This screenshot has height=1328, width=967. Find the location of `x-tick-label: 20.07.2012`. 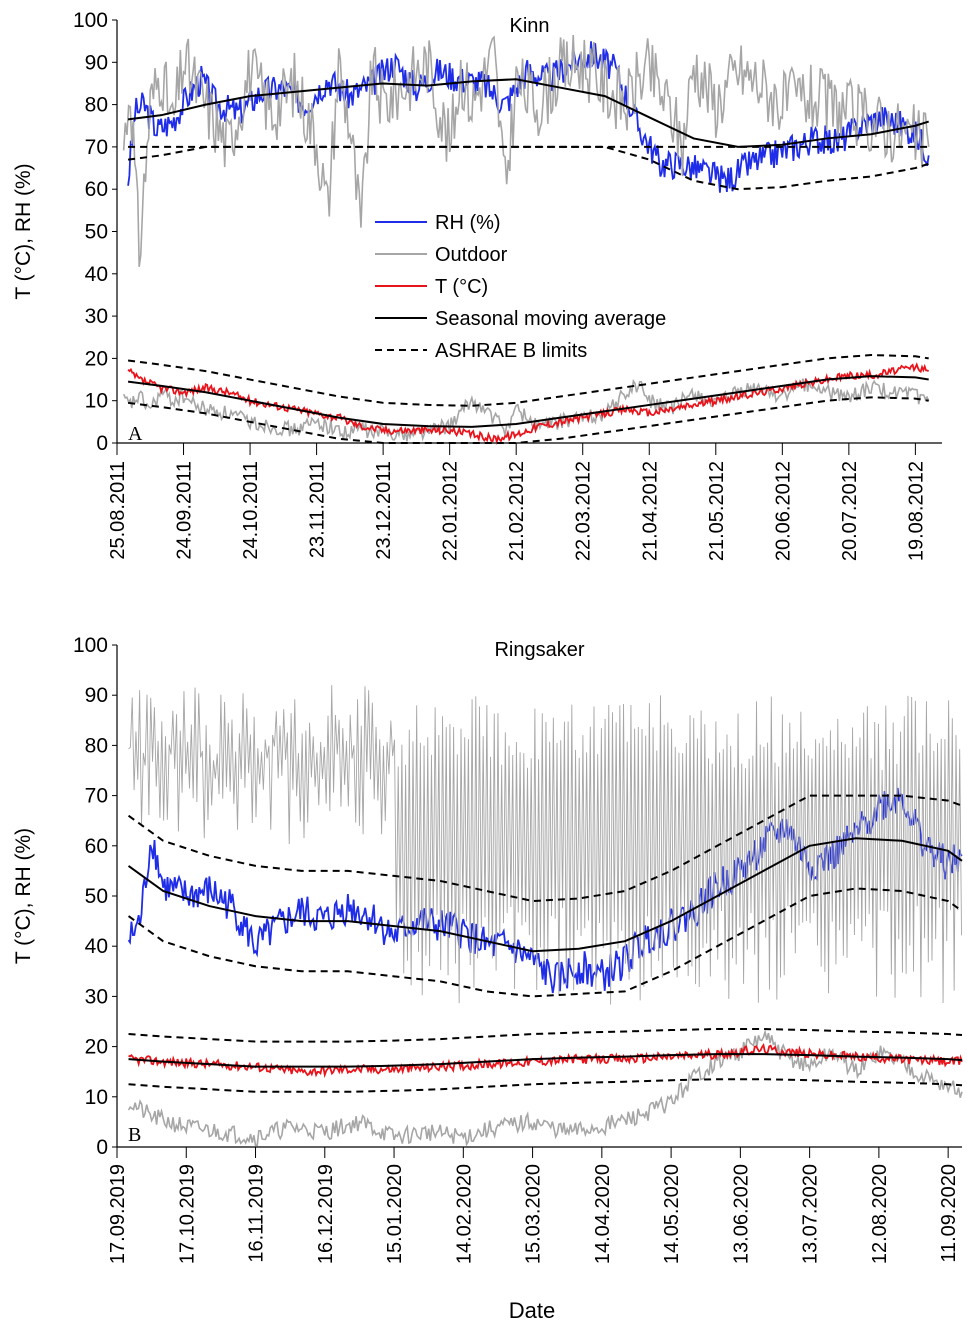

x-tick-label: 20.07.2012 is located at coordinates (850, 511).